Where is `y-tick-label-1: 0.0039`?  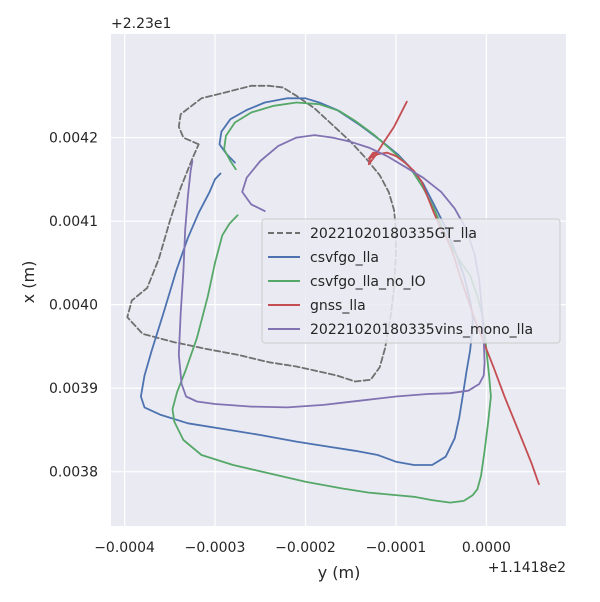
y-tick-label-1: 0.0039 is located at coordinates (73, 389).